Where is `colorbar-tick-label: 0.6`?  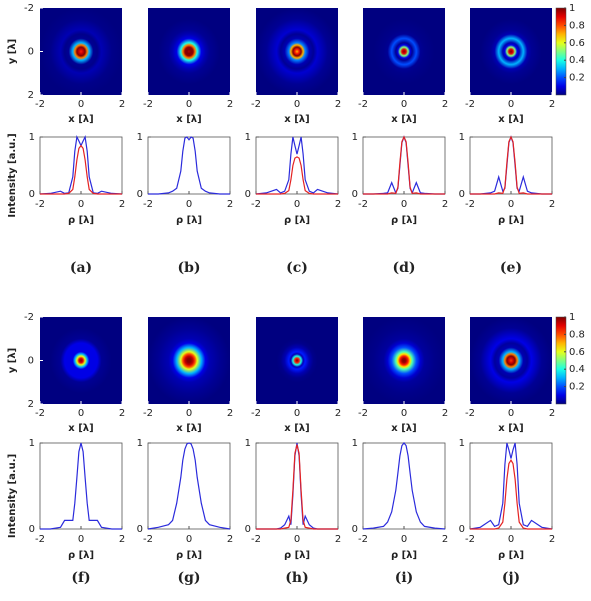
colorbar-tick-label: 0.6 is located at coordinates (577, 43).